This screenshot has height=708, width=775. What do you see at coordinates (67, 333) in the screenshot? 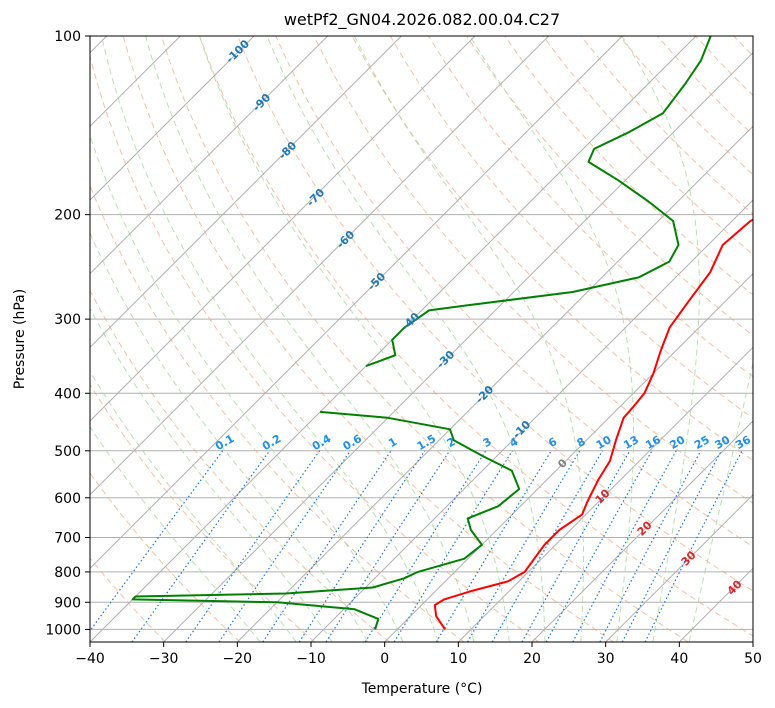
I see `y-axis: 100 200 300 400 500 600 700 800 900 1000` at bounding box center [67, 333].